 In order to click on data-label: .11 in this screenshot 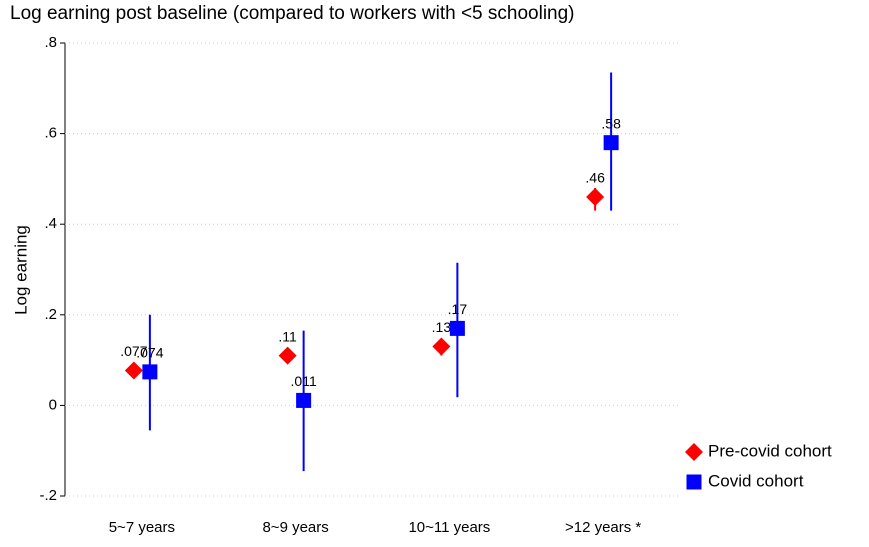, I will do `click(287, 336)`.